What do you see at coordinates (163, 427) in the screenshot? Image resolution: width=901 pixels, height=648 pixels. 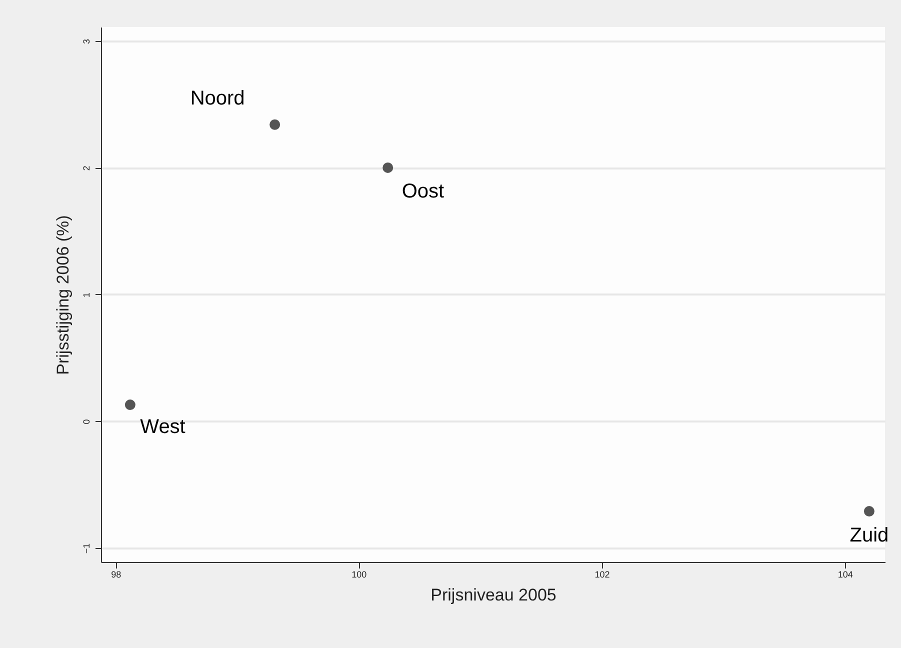 I see `annotation: West` at bounding box center [163, 427].